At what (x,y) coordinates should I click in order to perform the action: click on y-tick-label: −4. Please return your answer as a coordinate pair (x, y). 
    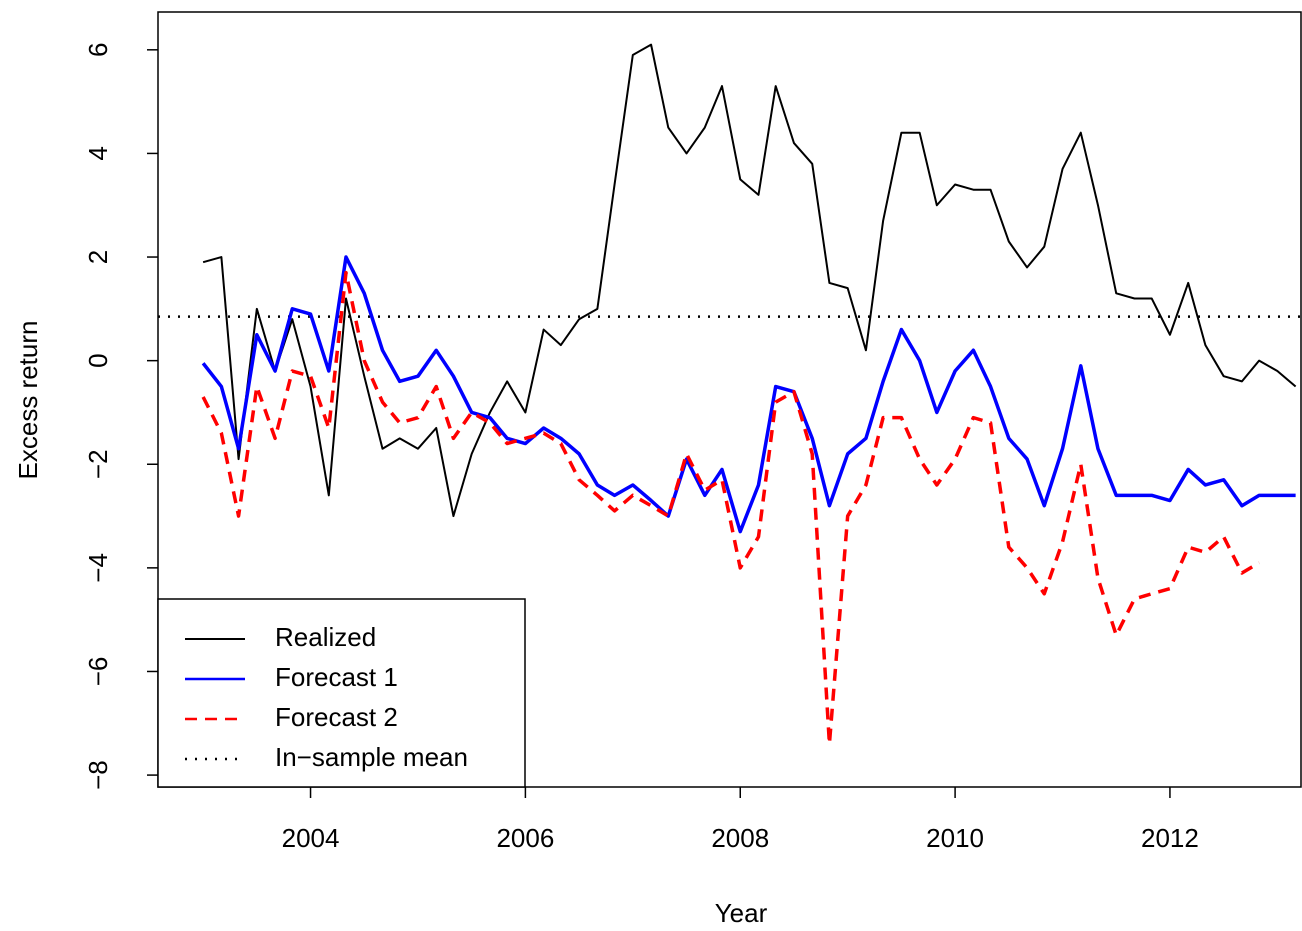
    Looking at the image, I should click on (98, 568).